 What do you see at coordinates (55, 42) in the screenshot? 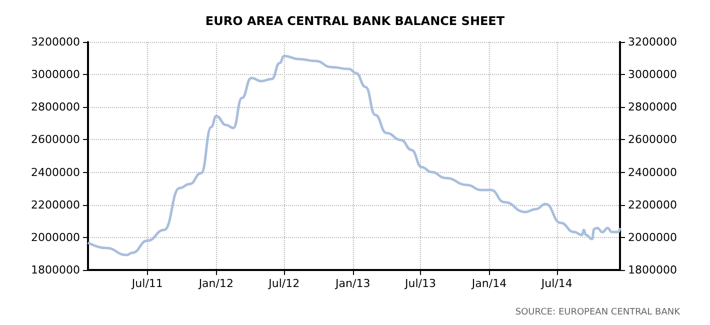
I see `y-tick-label: 3200000` at bounding box center [55, 42].